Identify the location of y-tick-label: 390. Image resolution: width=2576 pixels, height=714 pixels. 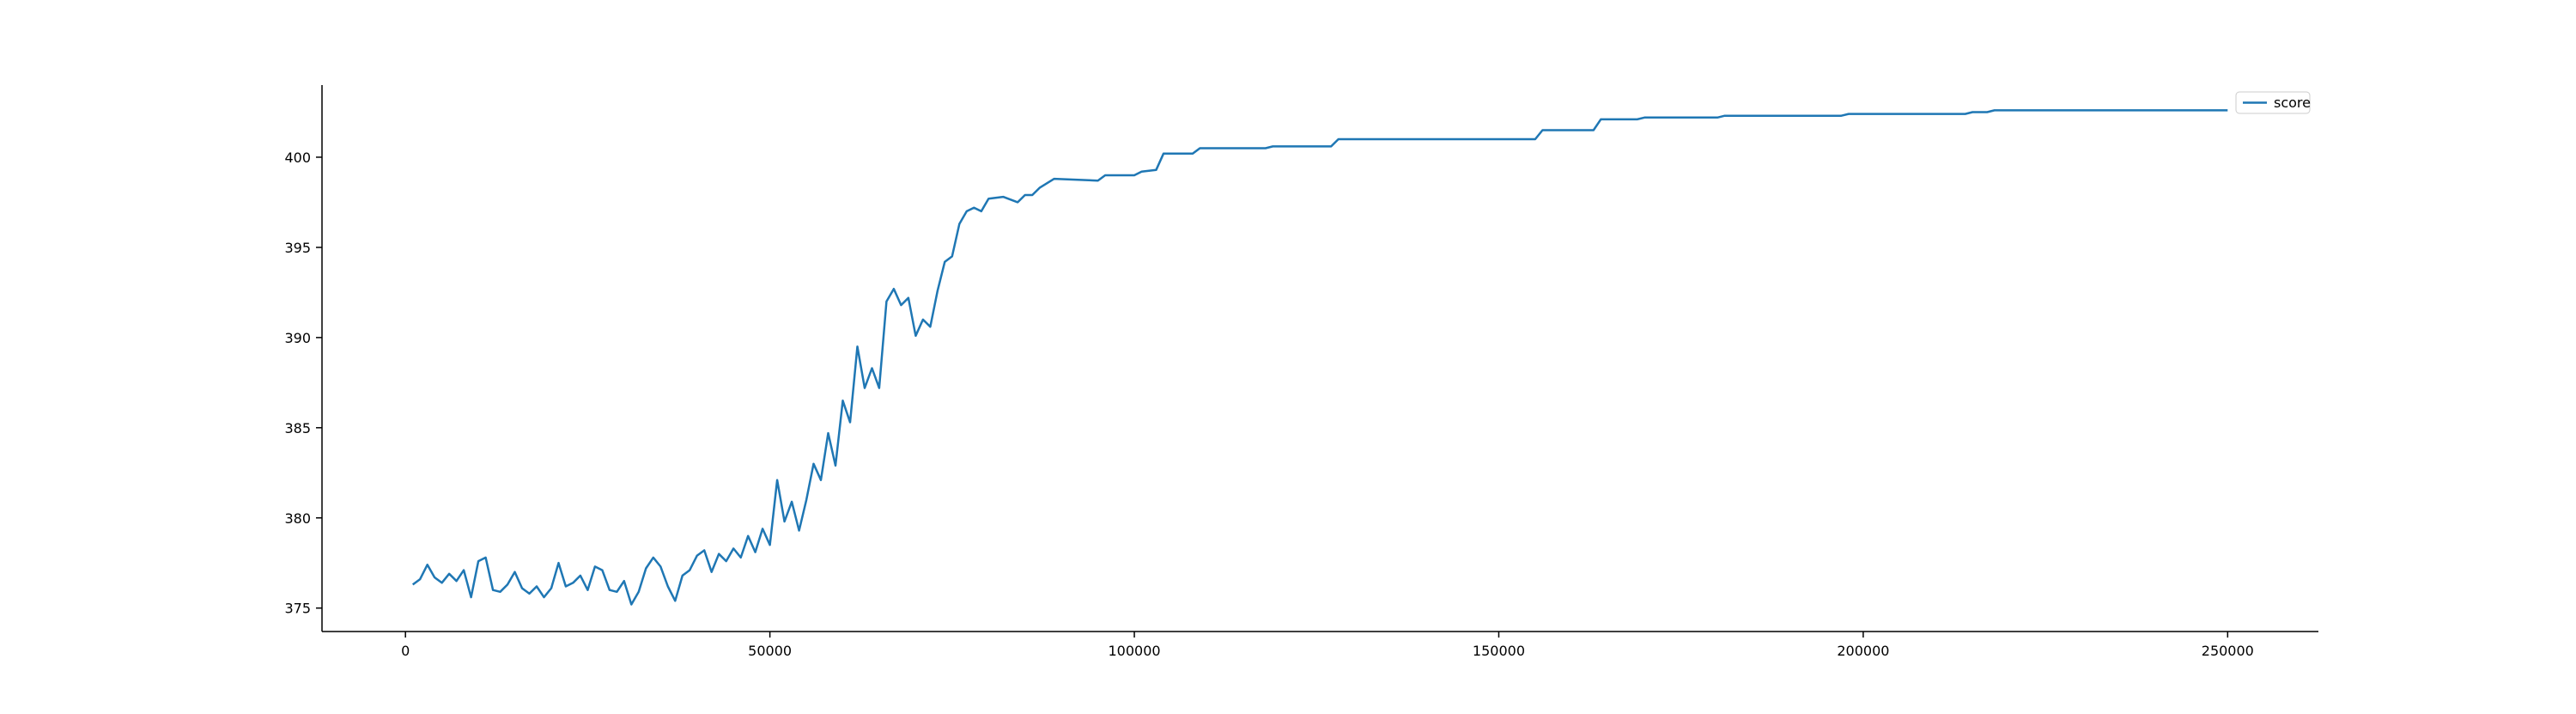
(297, 338).